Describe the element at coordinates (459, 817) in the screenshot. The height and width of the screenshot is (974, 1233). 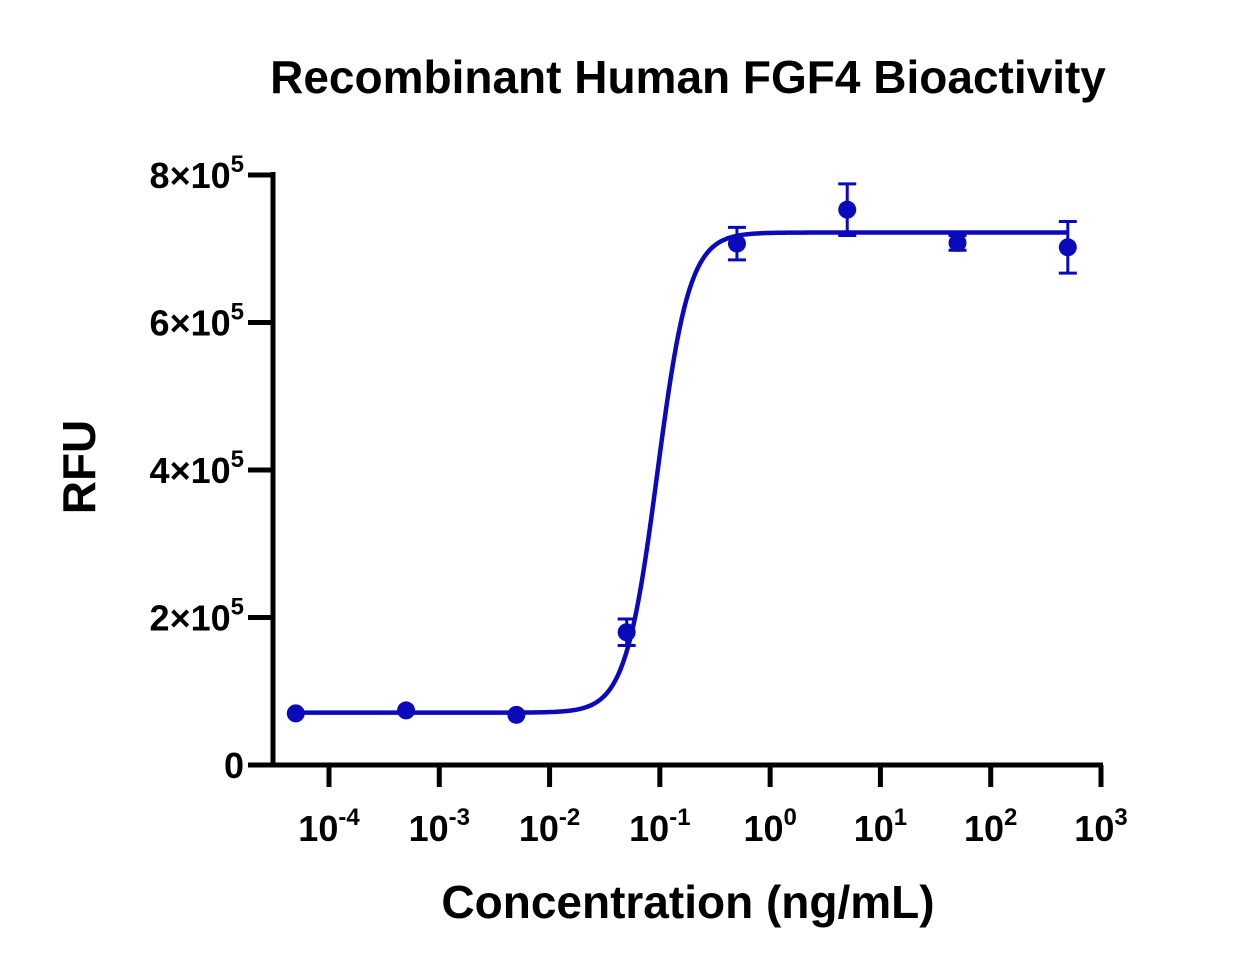
I see `x-tick-exponent: -3` at that location.